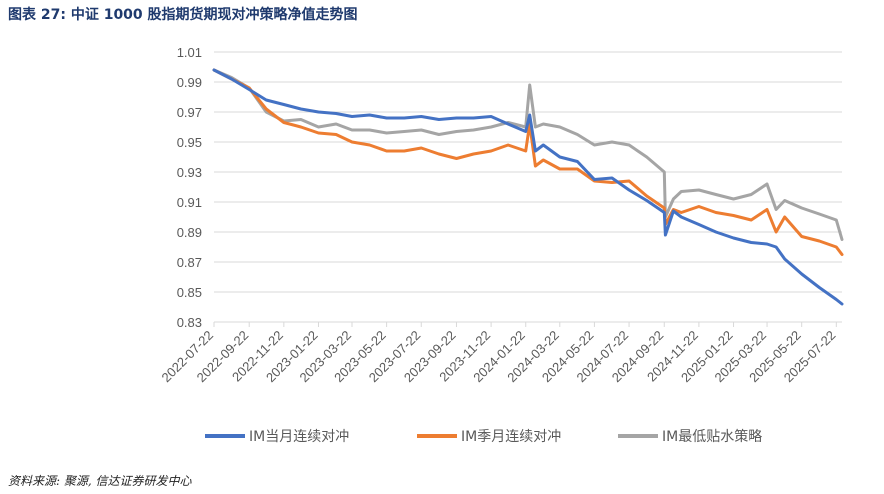 The image size is (884, 494). Describe the element at coordinates (189, 142) in the screenshot. I see `y-tick-label: 0.95` at that location.